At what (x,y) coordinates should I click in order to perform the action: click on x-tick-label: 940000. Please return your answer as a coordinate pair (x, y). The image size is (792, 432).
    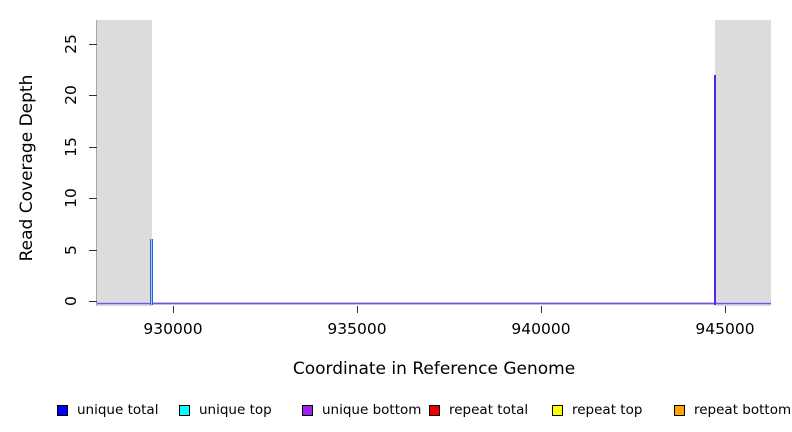
    Looking at the image, I should click on (541, 329).